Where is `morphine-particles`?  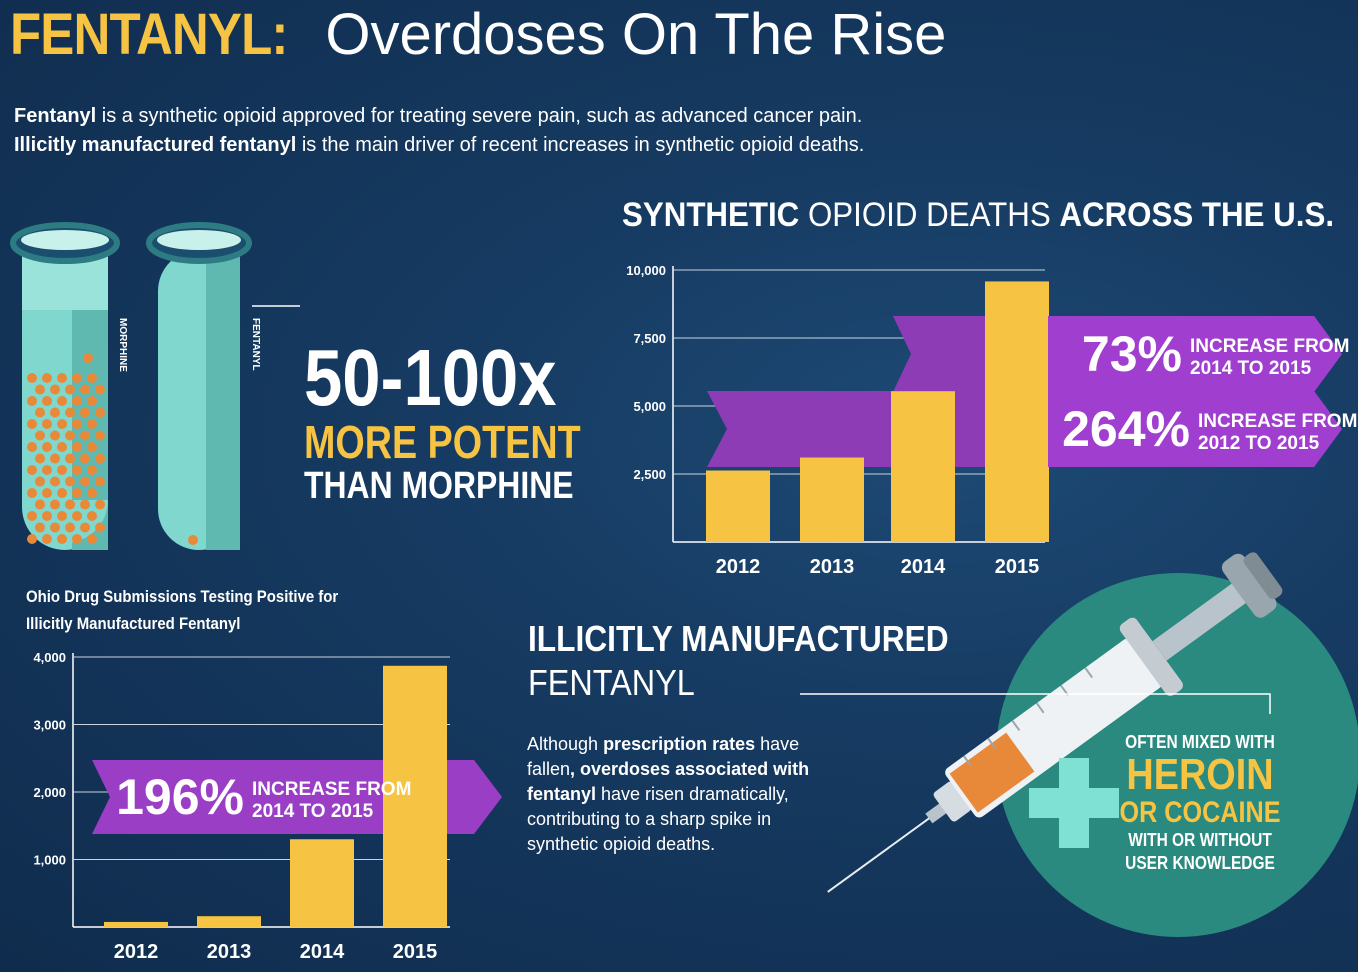 morphine-particles is located at coordinates (66, 448).